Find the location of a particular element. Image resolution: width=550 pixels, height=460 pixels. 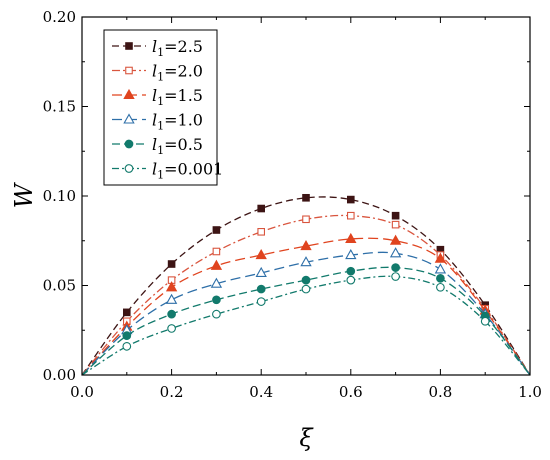

x-tick-label: 0.0 is located at coordinates (82, 392).